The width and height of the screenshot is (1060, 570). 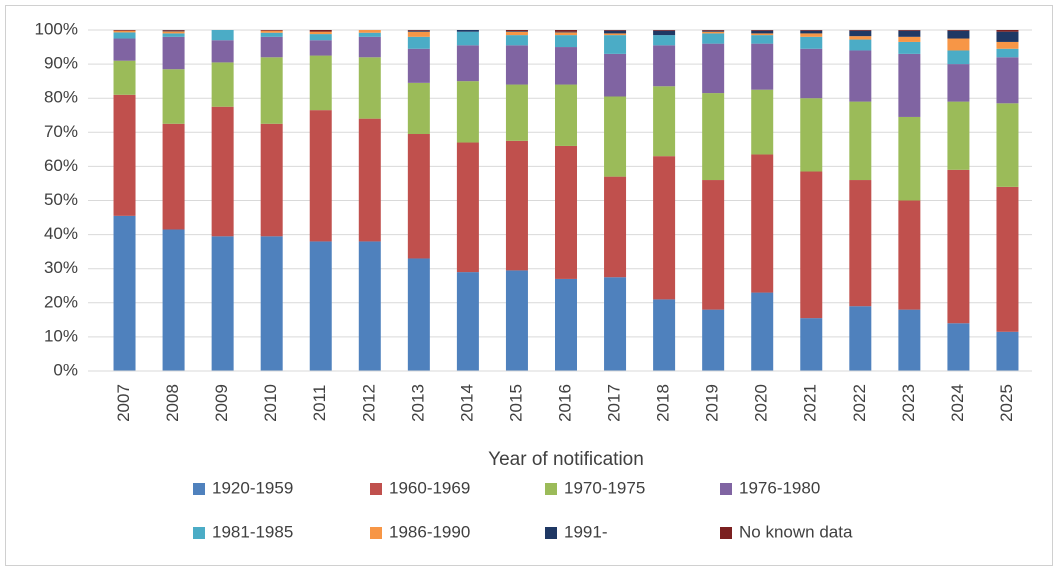 I want to click on legend-label: 1920-1959, so click(x=252, y=487).